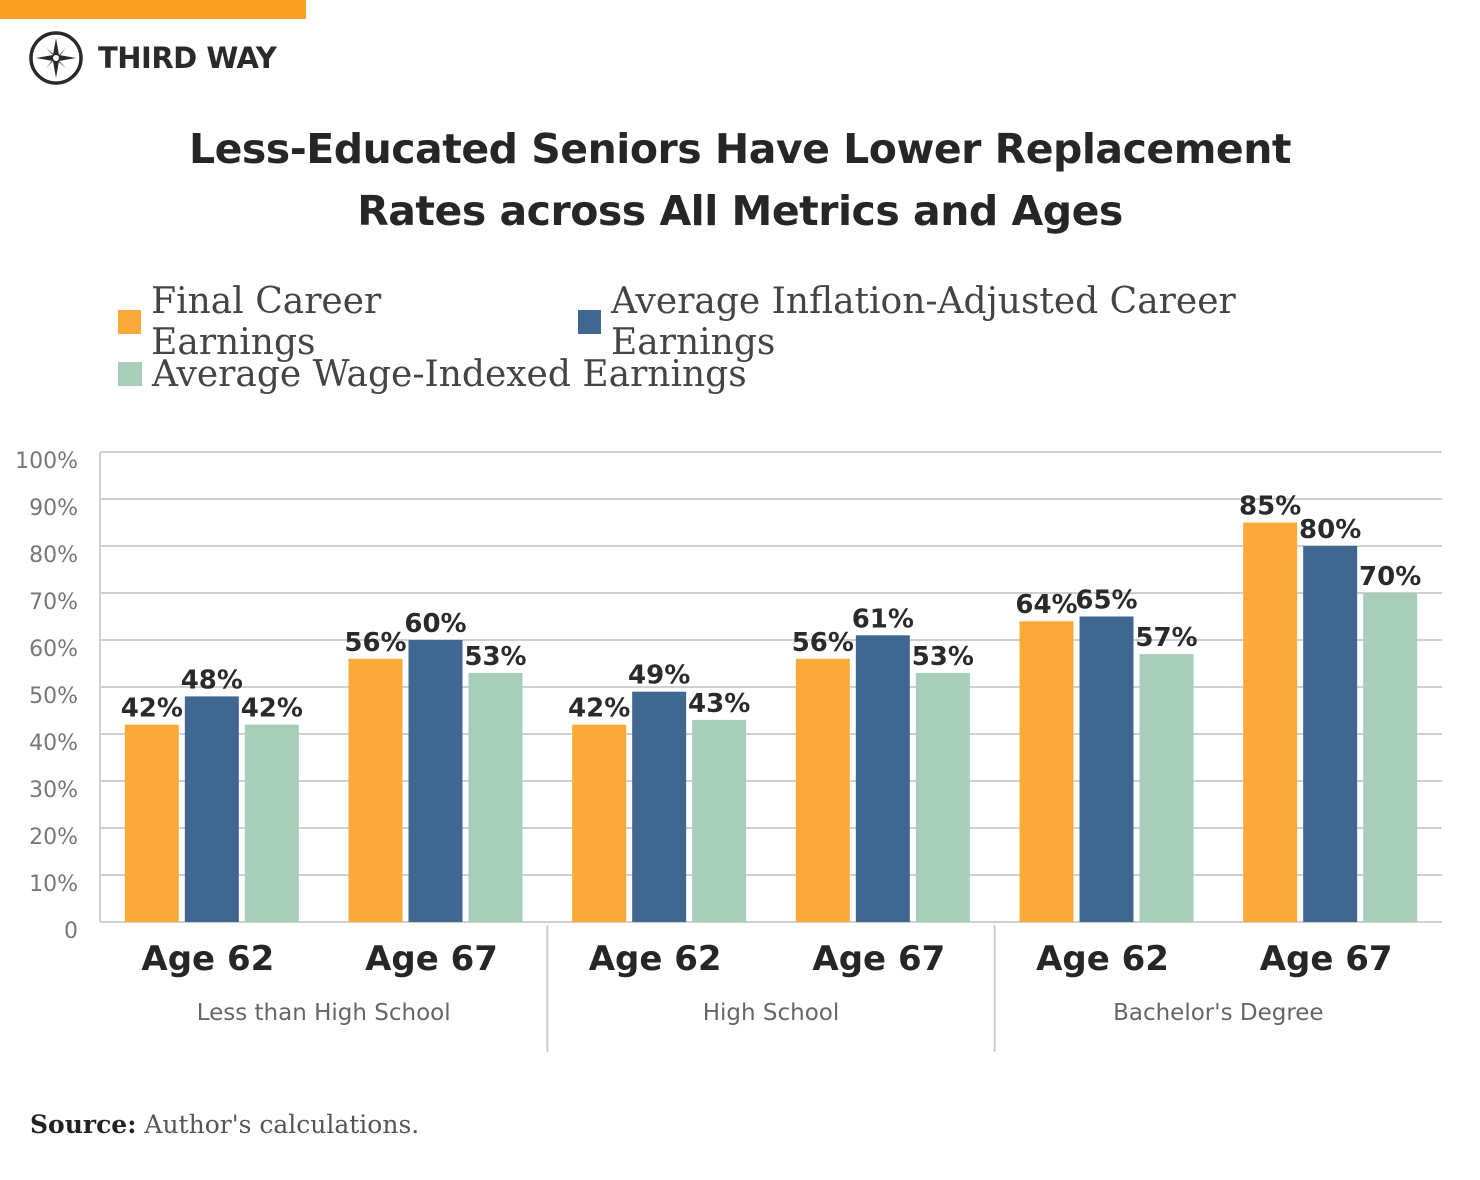 This screenshot has width=1480, height=1180. I want to click on third-way-logo: THIRD WAY, so click(152, 58).